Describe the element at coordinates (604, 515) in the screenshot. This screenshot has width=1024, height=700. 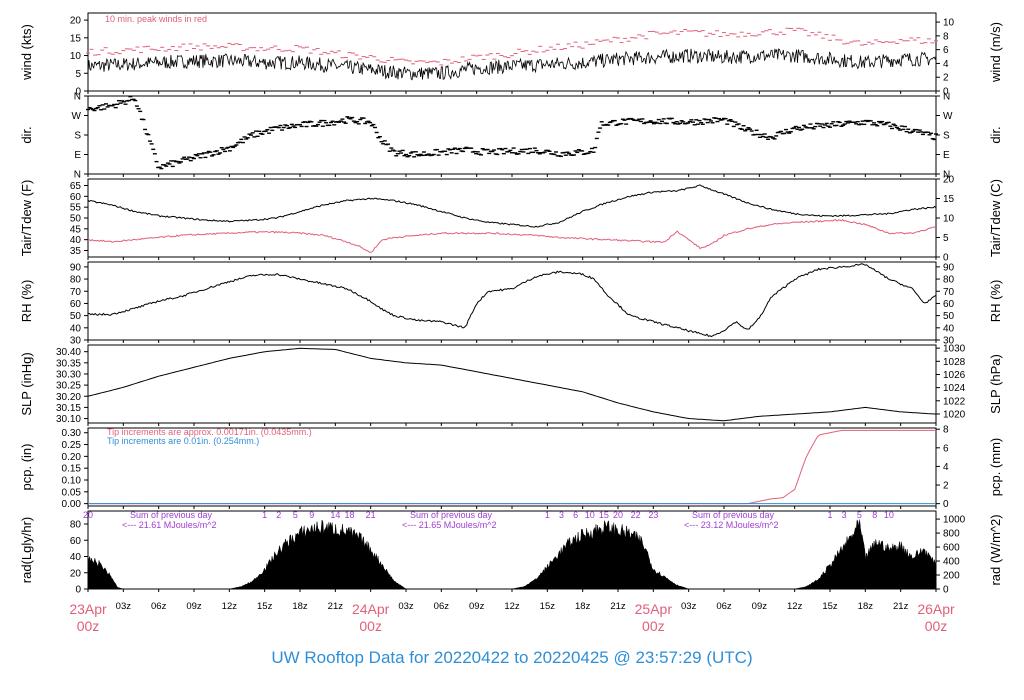
I see `sun-hour-mark: 15` at that location.